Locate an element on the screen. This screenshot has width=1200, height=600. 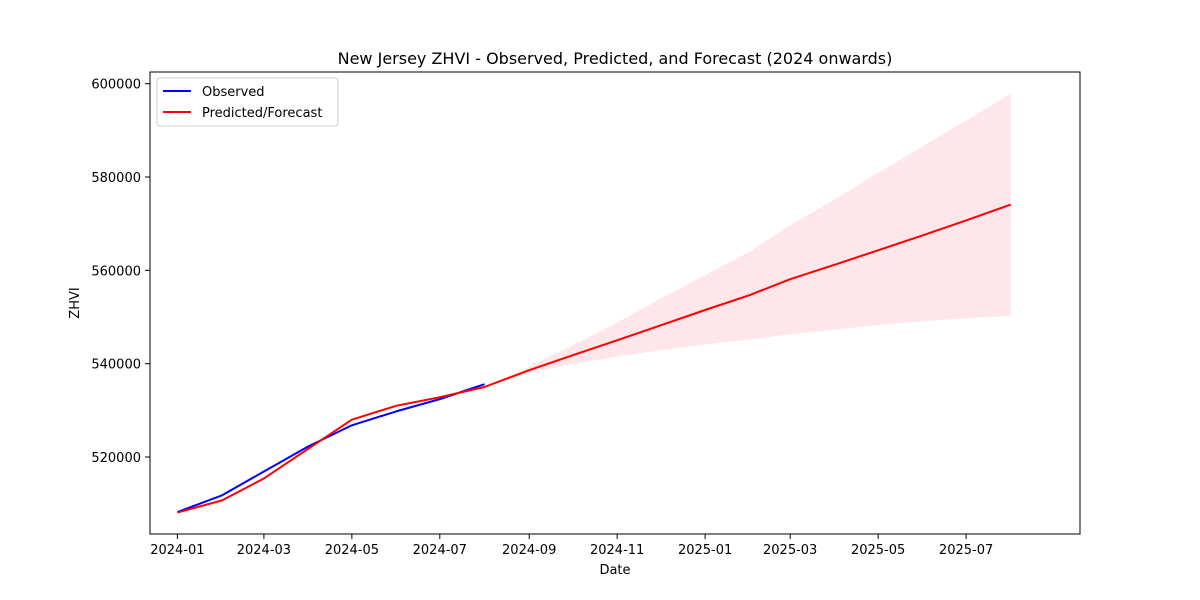
legend-box is located at coordinates (247, 102).